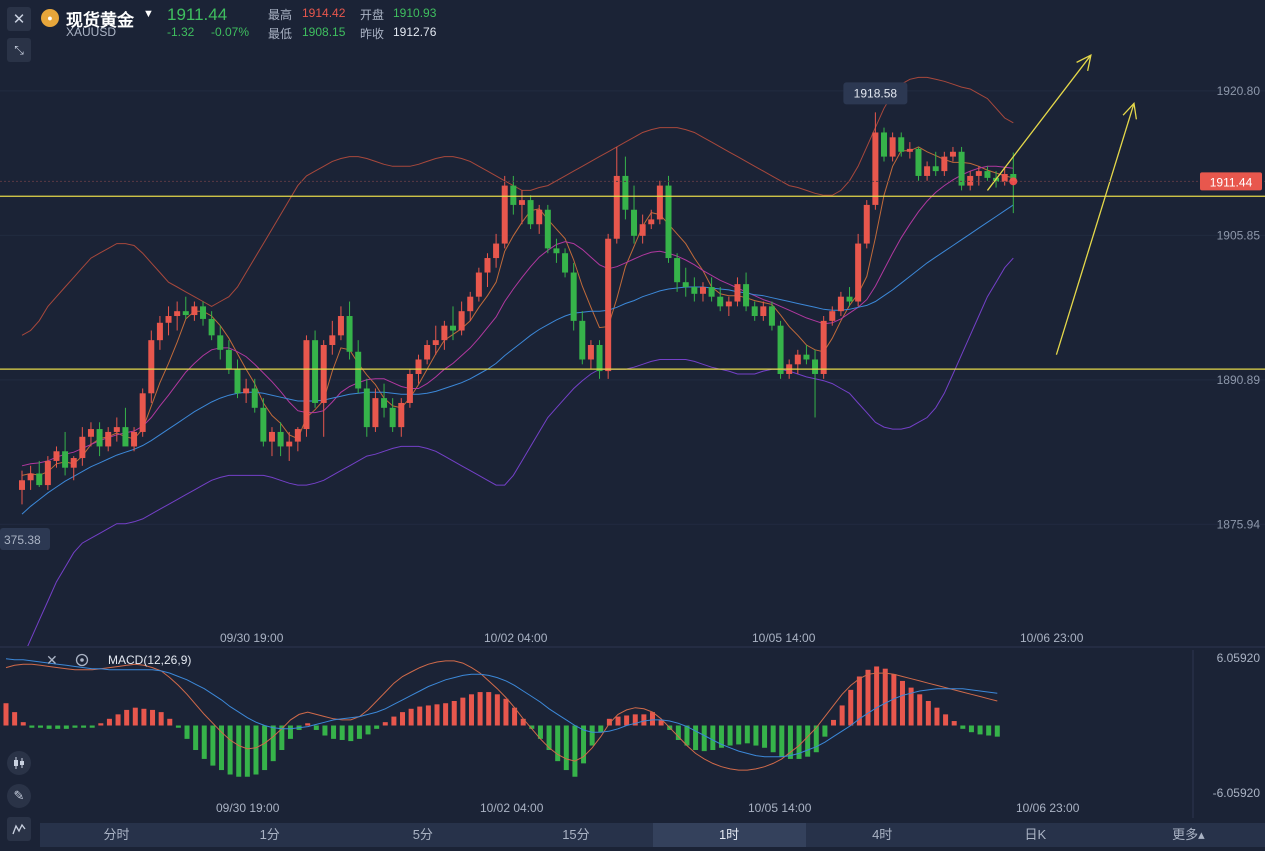 The image size is (1265, 851). I want to click on macd-dif-line, so click(501, 715).